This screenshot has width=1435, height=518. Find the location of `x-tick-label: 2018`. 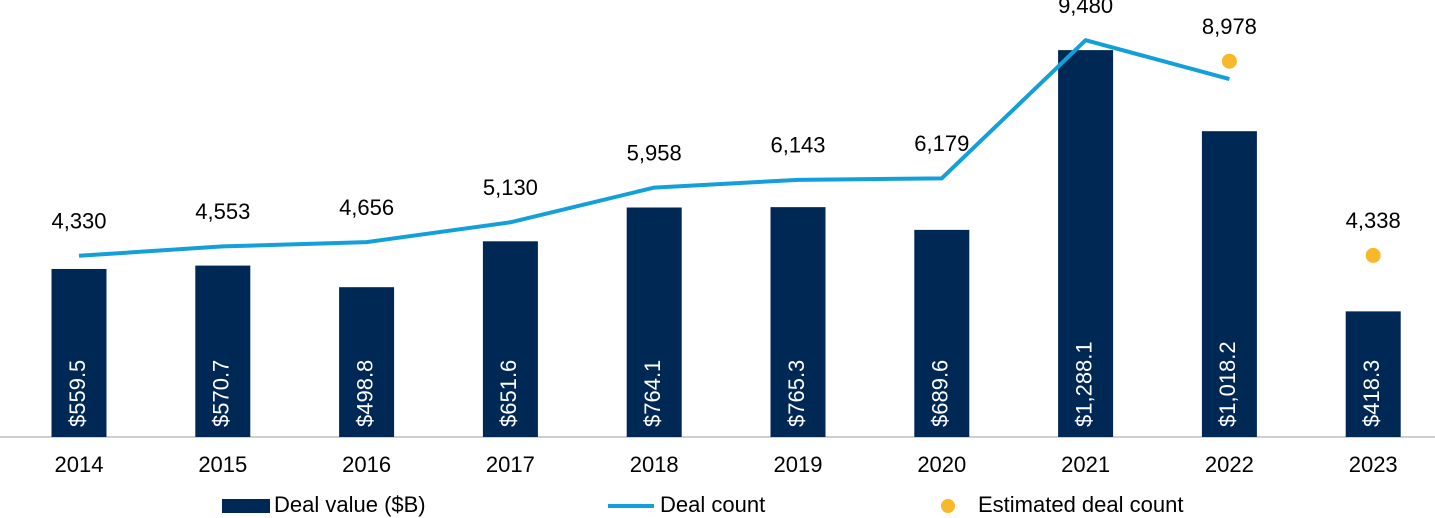

x-tick-label: 2018 is located at coordinates (654, 464).